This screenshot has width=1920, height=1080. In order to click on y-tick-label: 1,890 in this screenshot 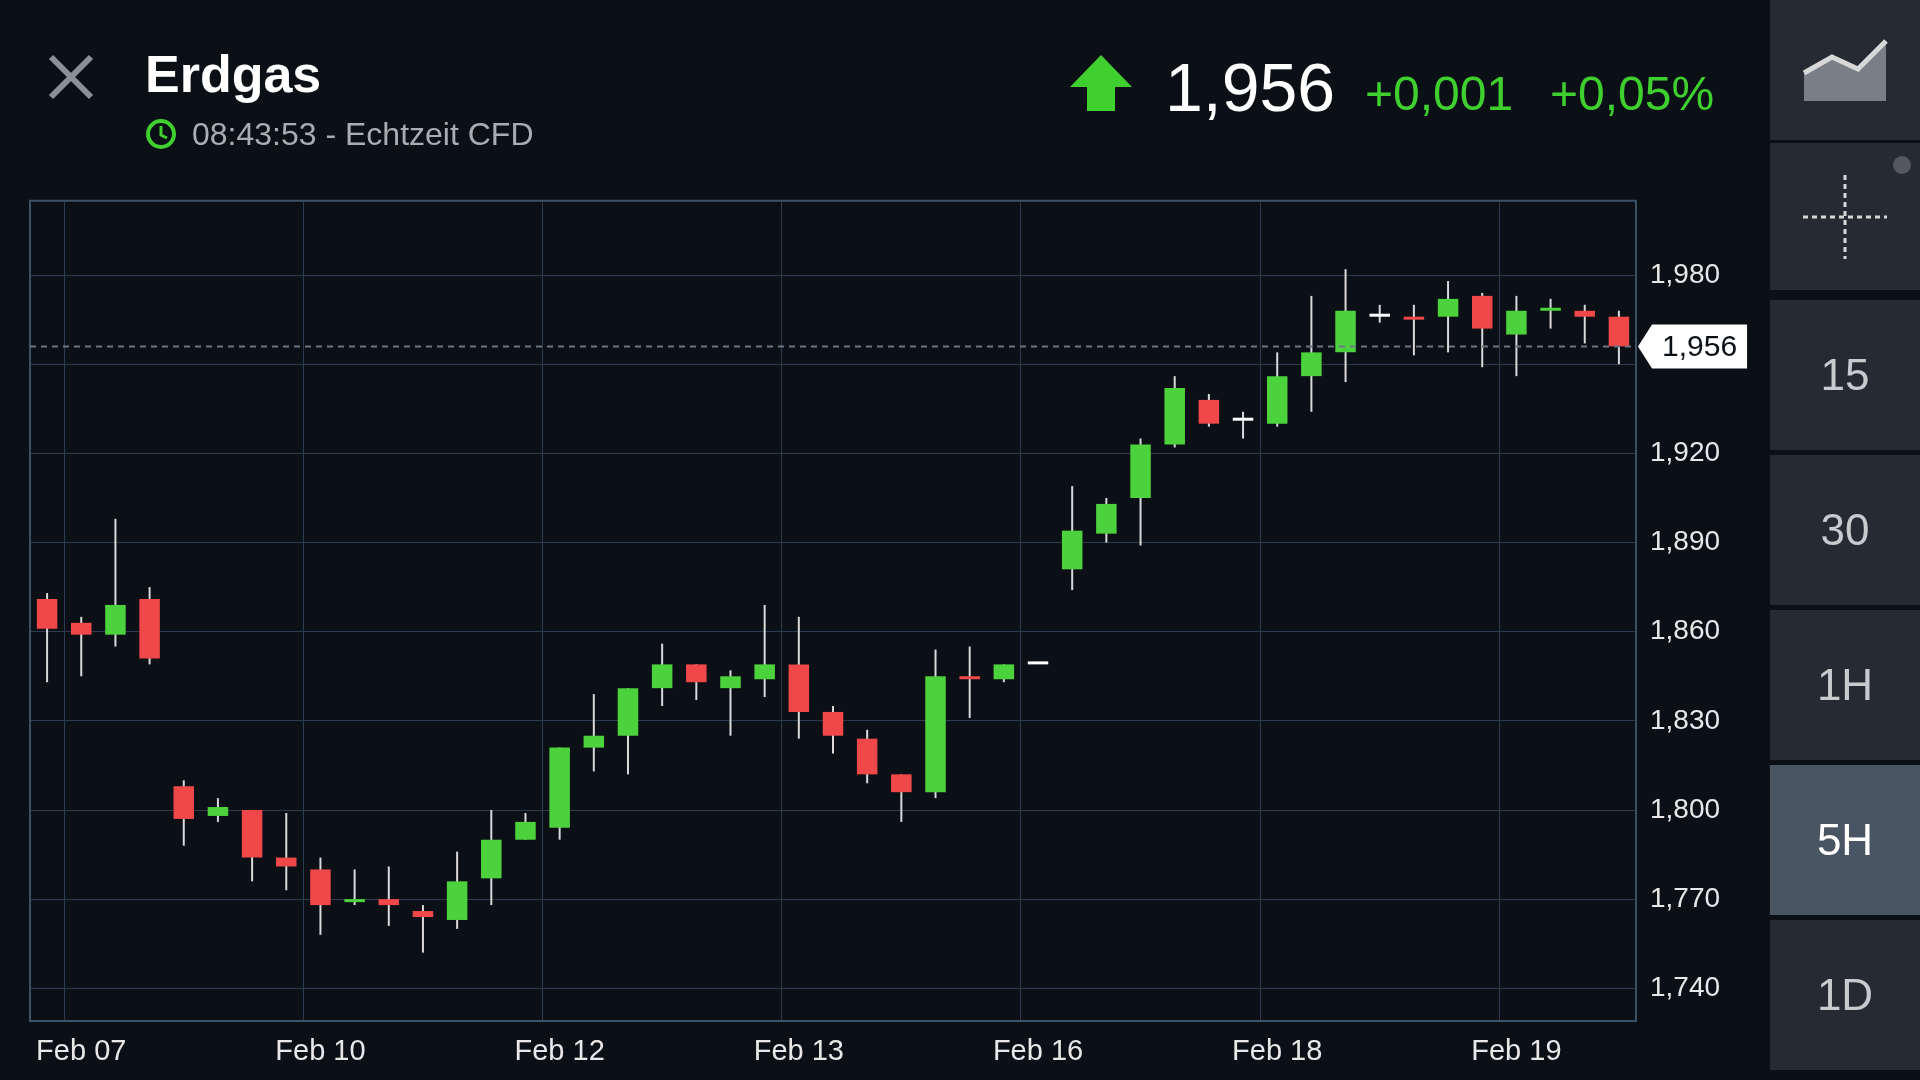, I will do `click(1685, 541)`.